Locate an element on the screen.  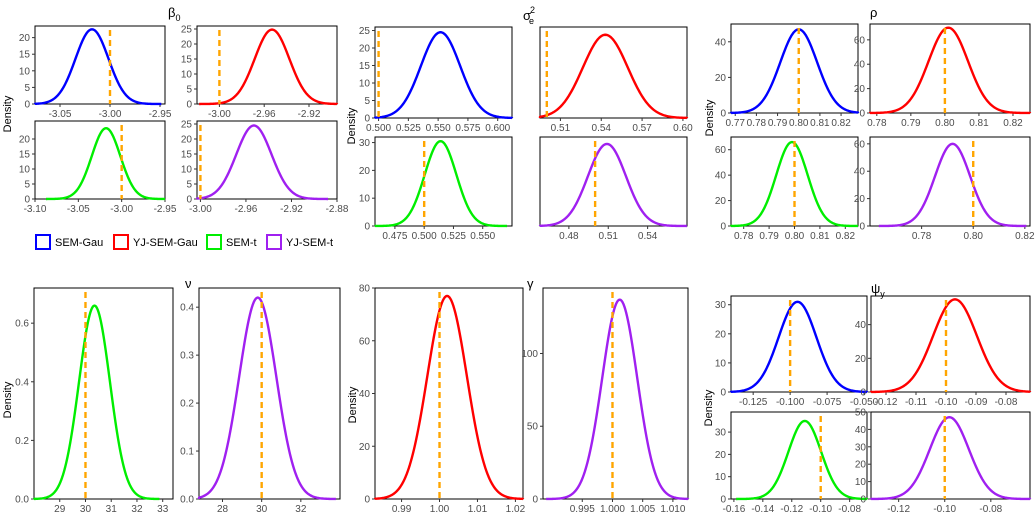
panel-nu-sem-t-frame is located at coordinates (103, 393).